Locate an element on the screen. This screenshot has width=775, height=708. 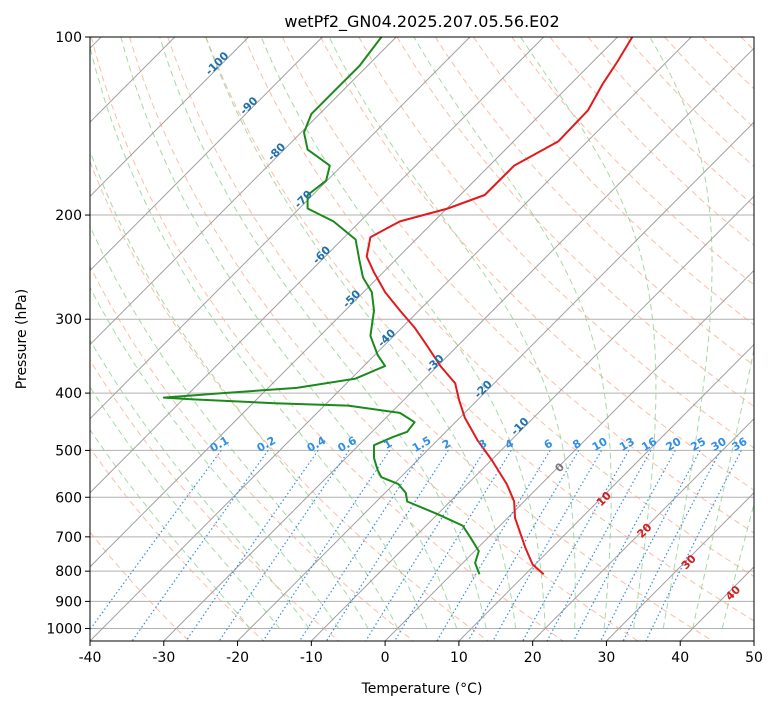
mixing-ratio-label: 30 is located at coordinates (719, 444).